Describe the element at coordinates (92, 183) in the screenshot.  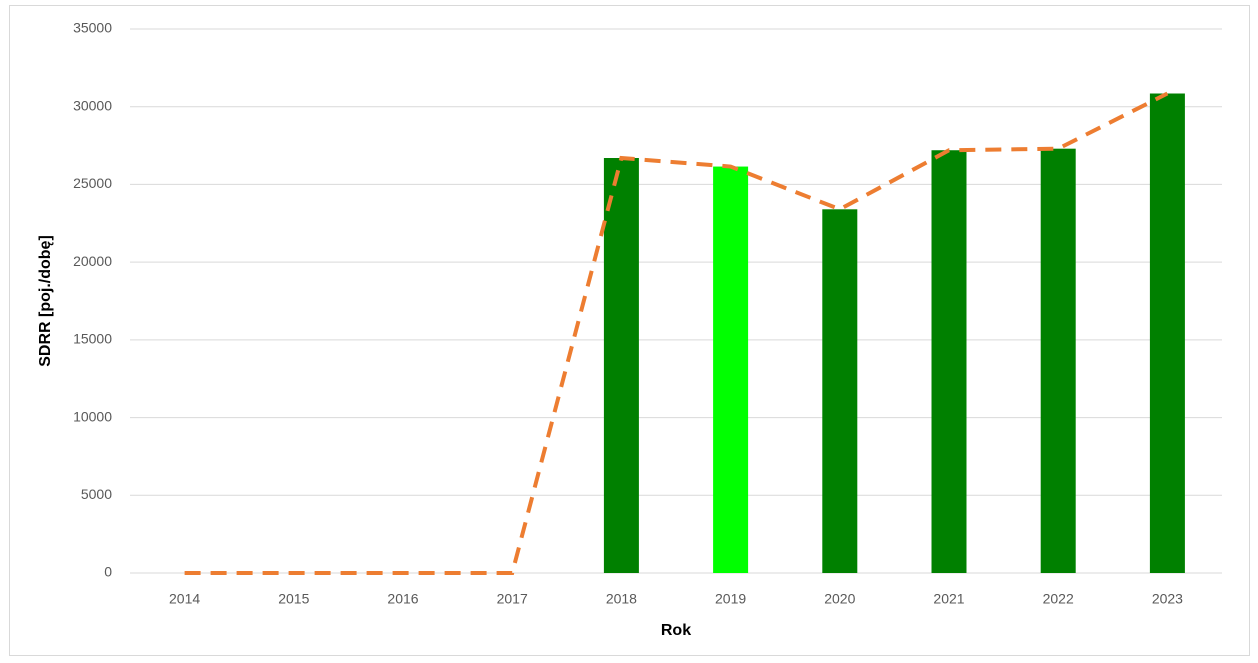
I see `y-tick-label: 25000` at that location.